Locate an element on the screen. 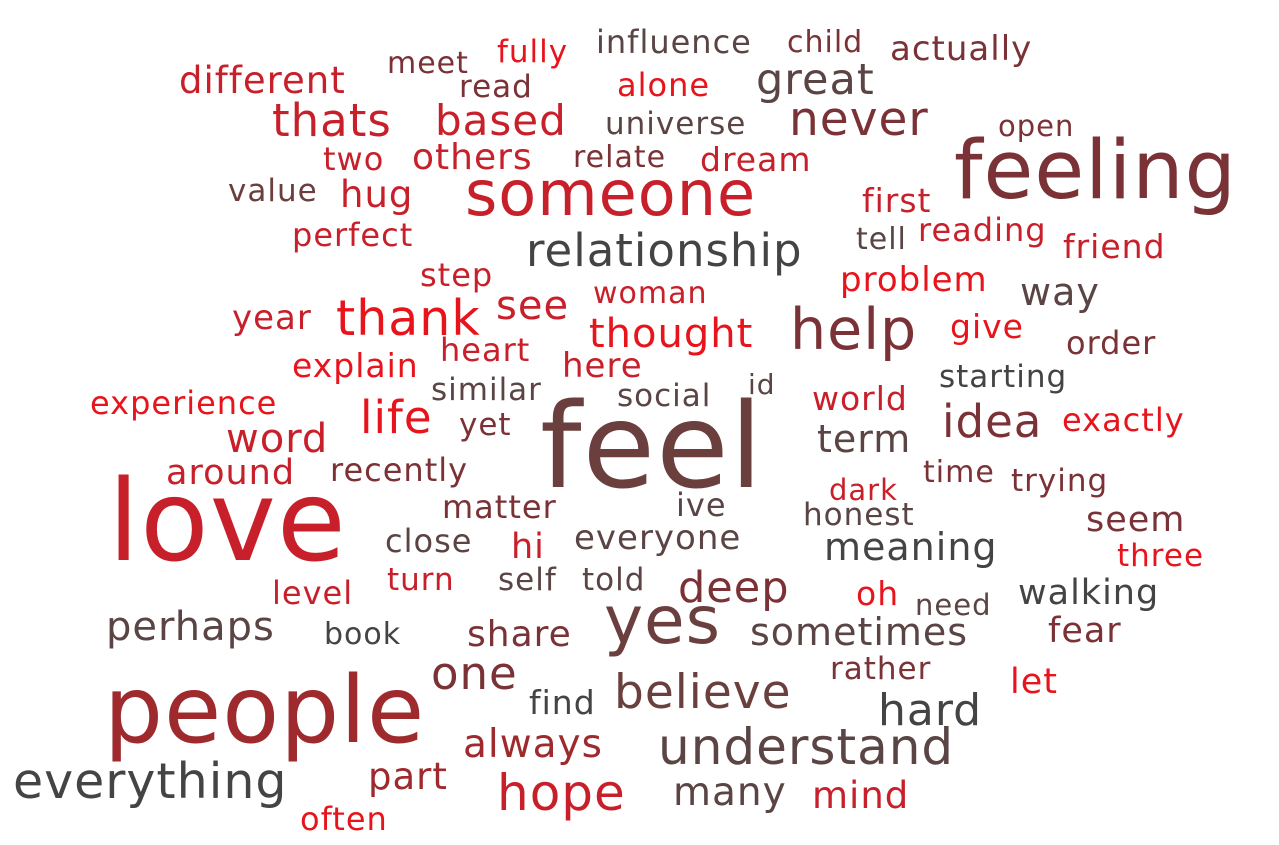  word-around: around is located at coordinates (231, 473).